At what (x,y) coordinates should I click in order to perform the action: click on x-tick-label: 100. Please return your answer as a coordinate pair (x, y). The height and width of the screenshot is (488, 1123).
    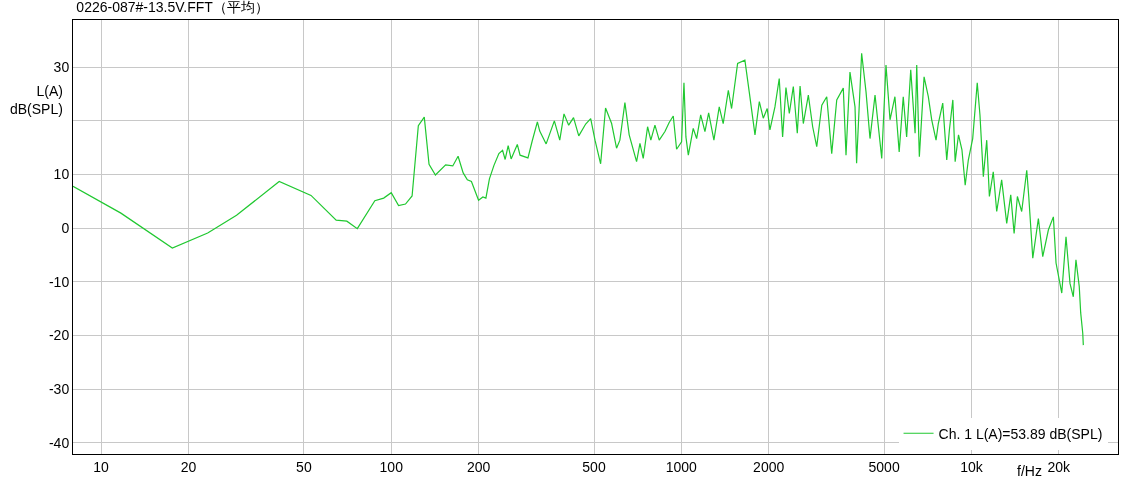
    Looking at the image, I should click on (391, 466).